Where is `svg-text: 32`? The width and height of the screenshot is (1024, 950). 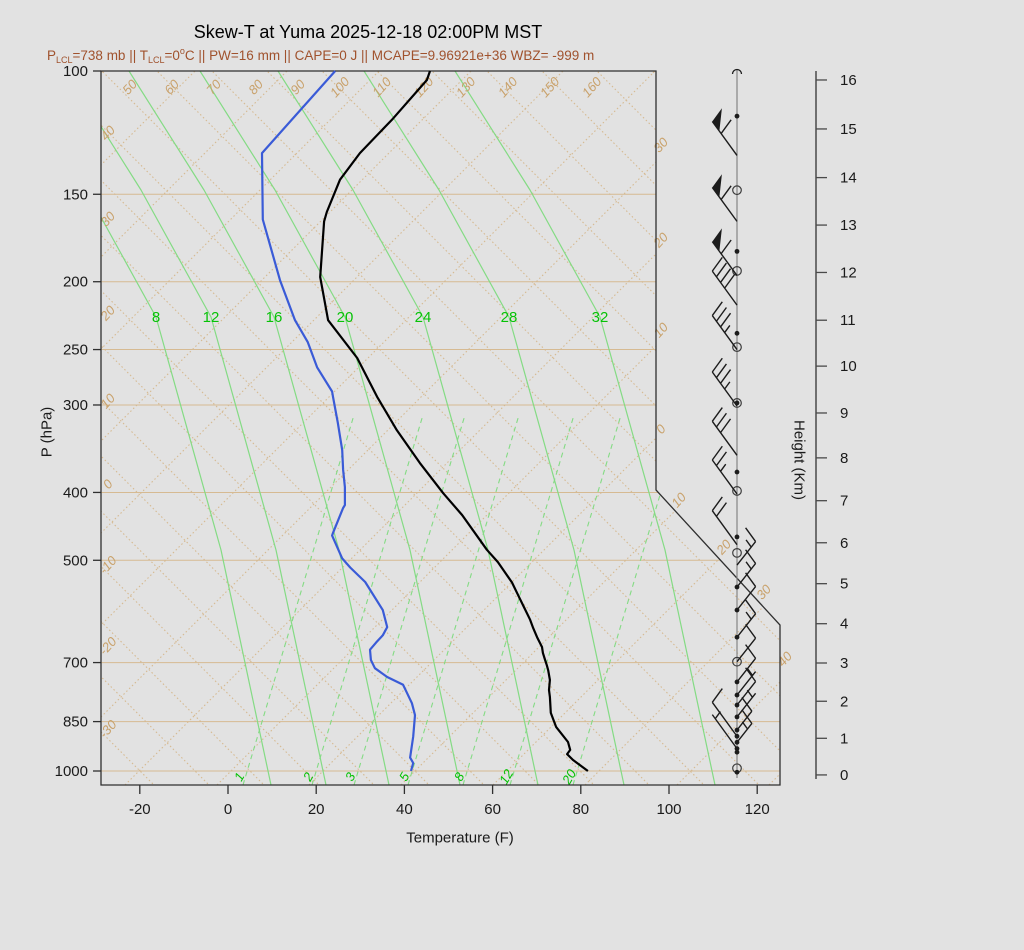 svg-text: 32 is located at coordinates (600, 317).